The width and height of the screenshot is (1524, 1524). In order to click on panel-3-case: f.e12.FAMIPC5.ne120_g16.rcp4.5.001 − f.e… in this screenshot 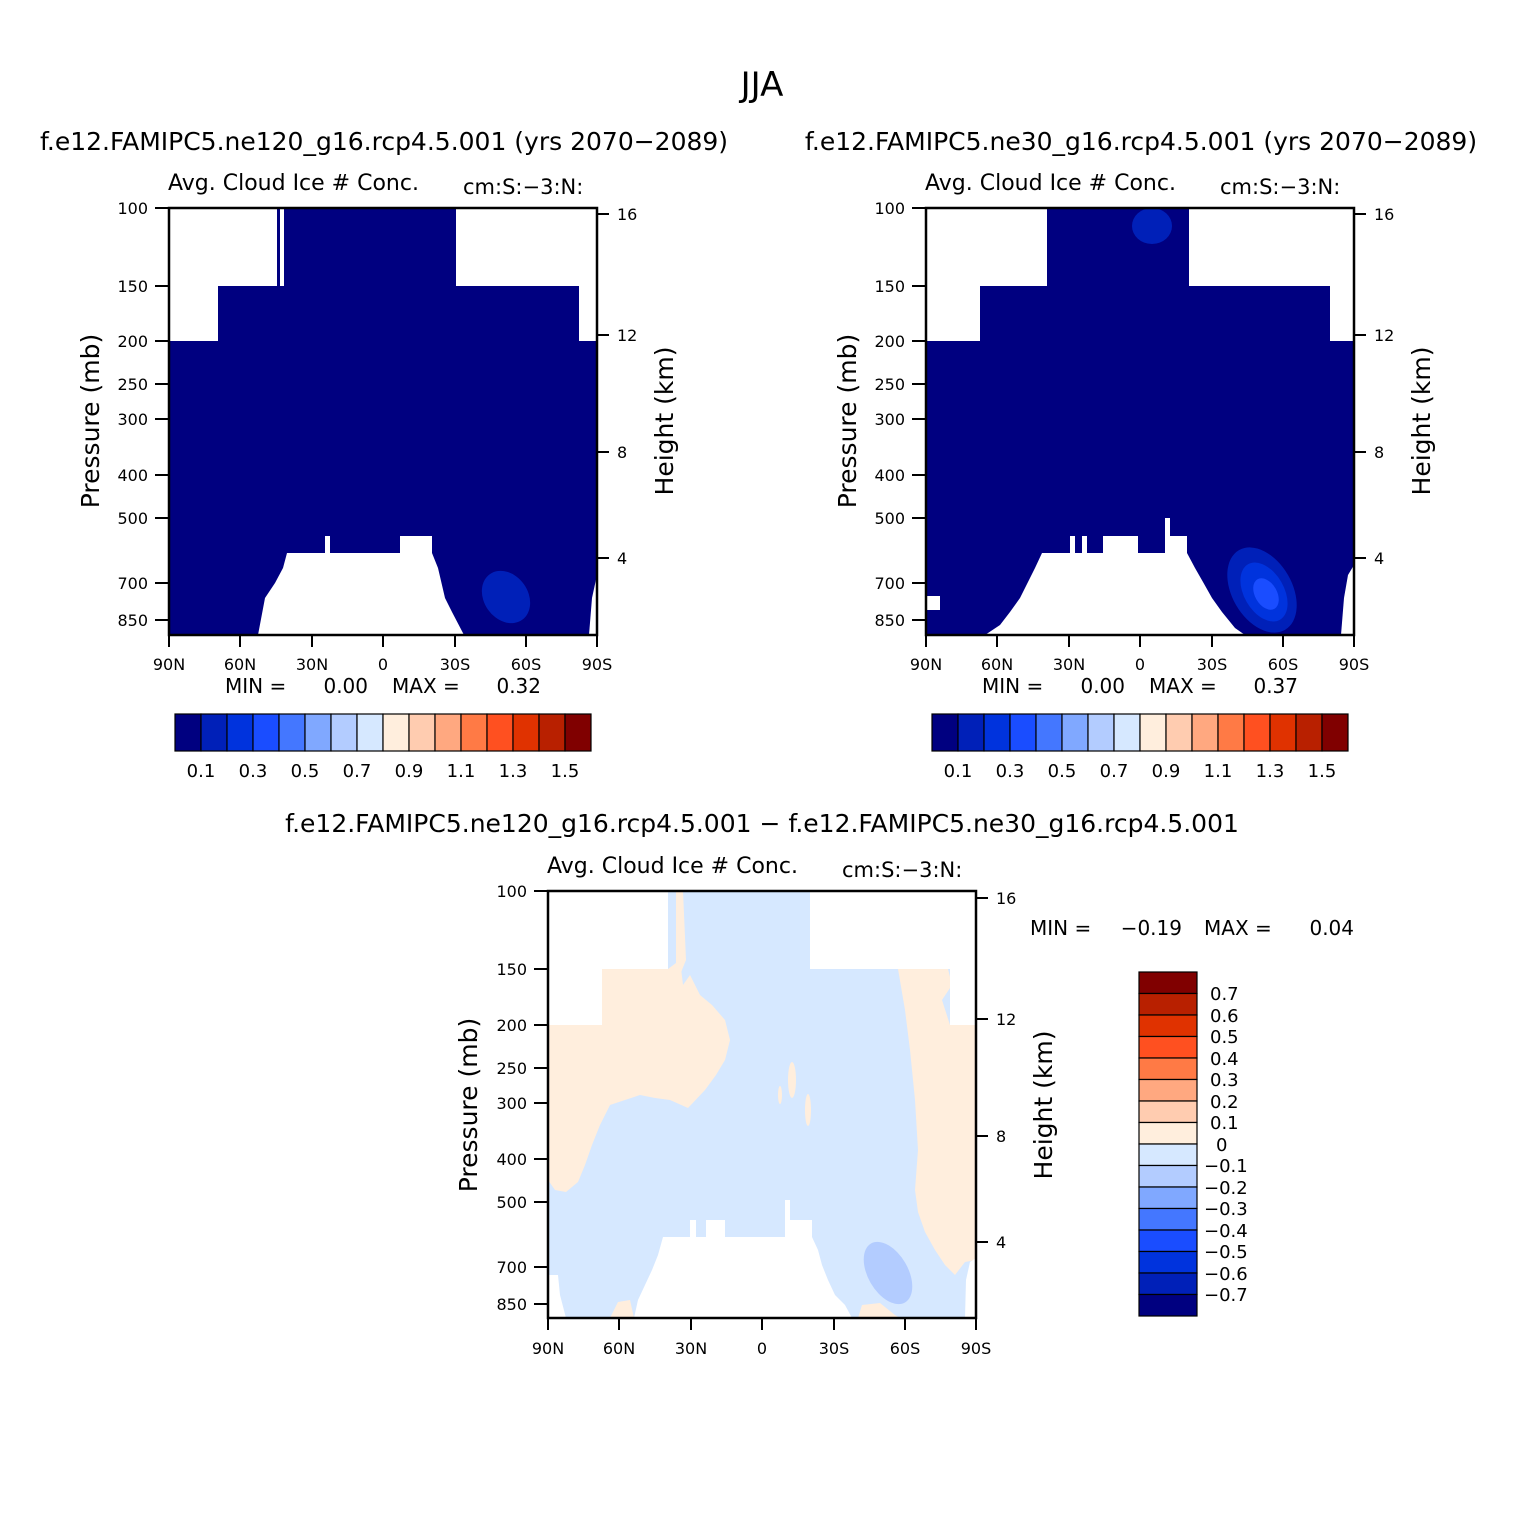, I will do `click(762, 823)`.